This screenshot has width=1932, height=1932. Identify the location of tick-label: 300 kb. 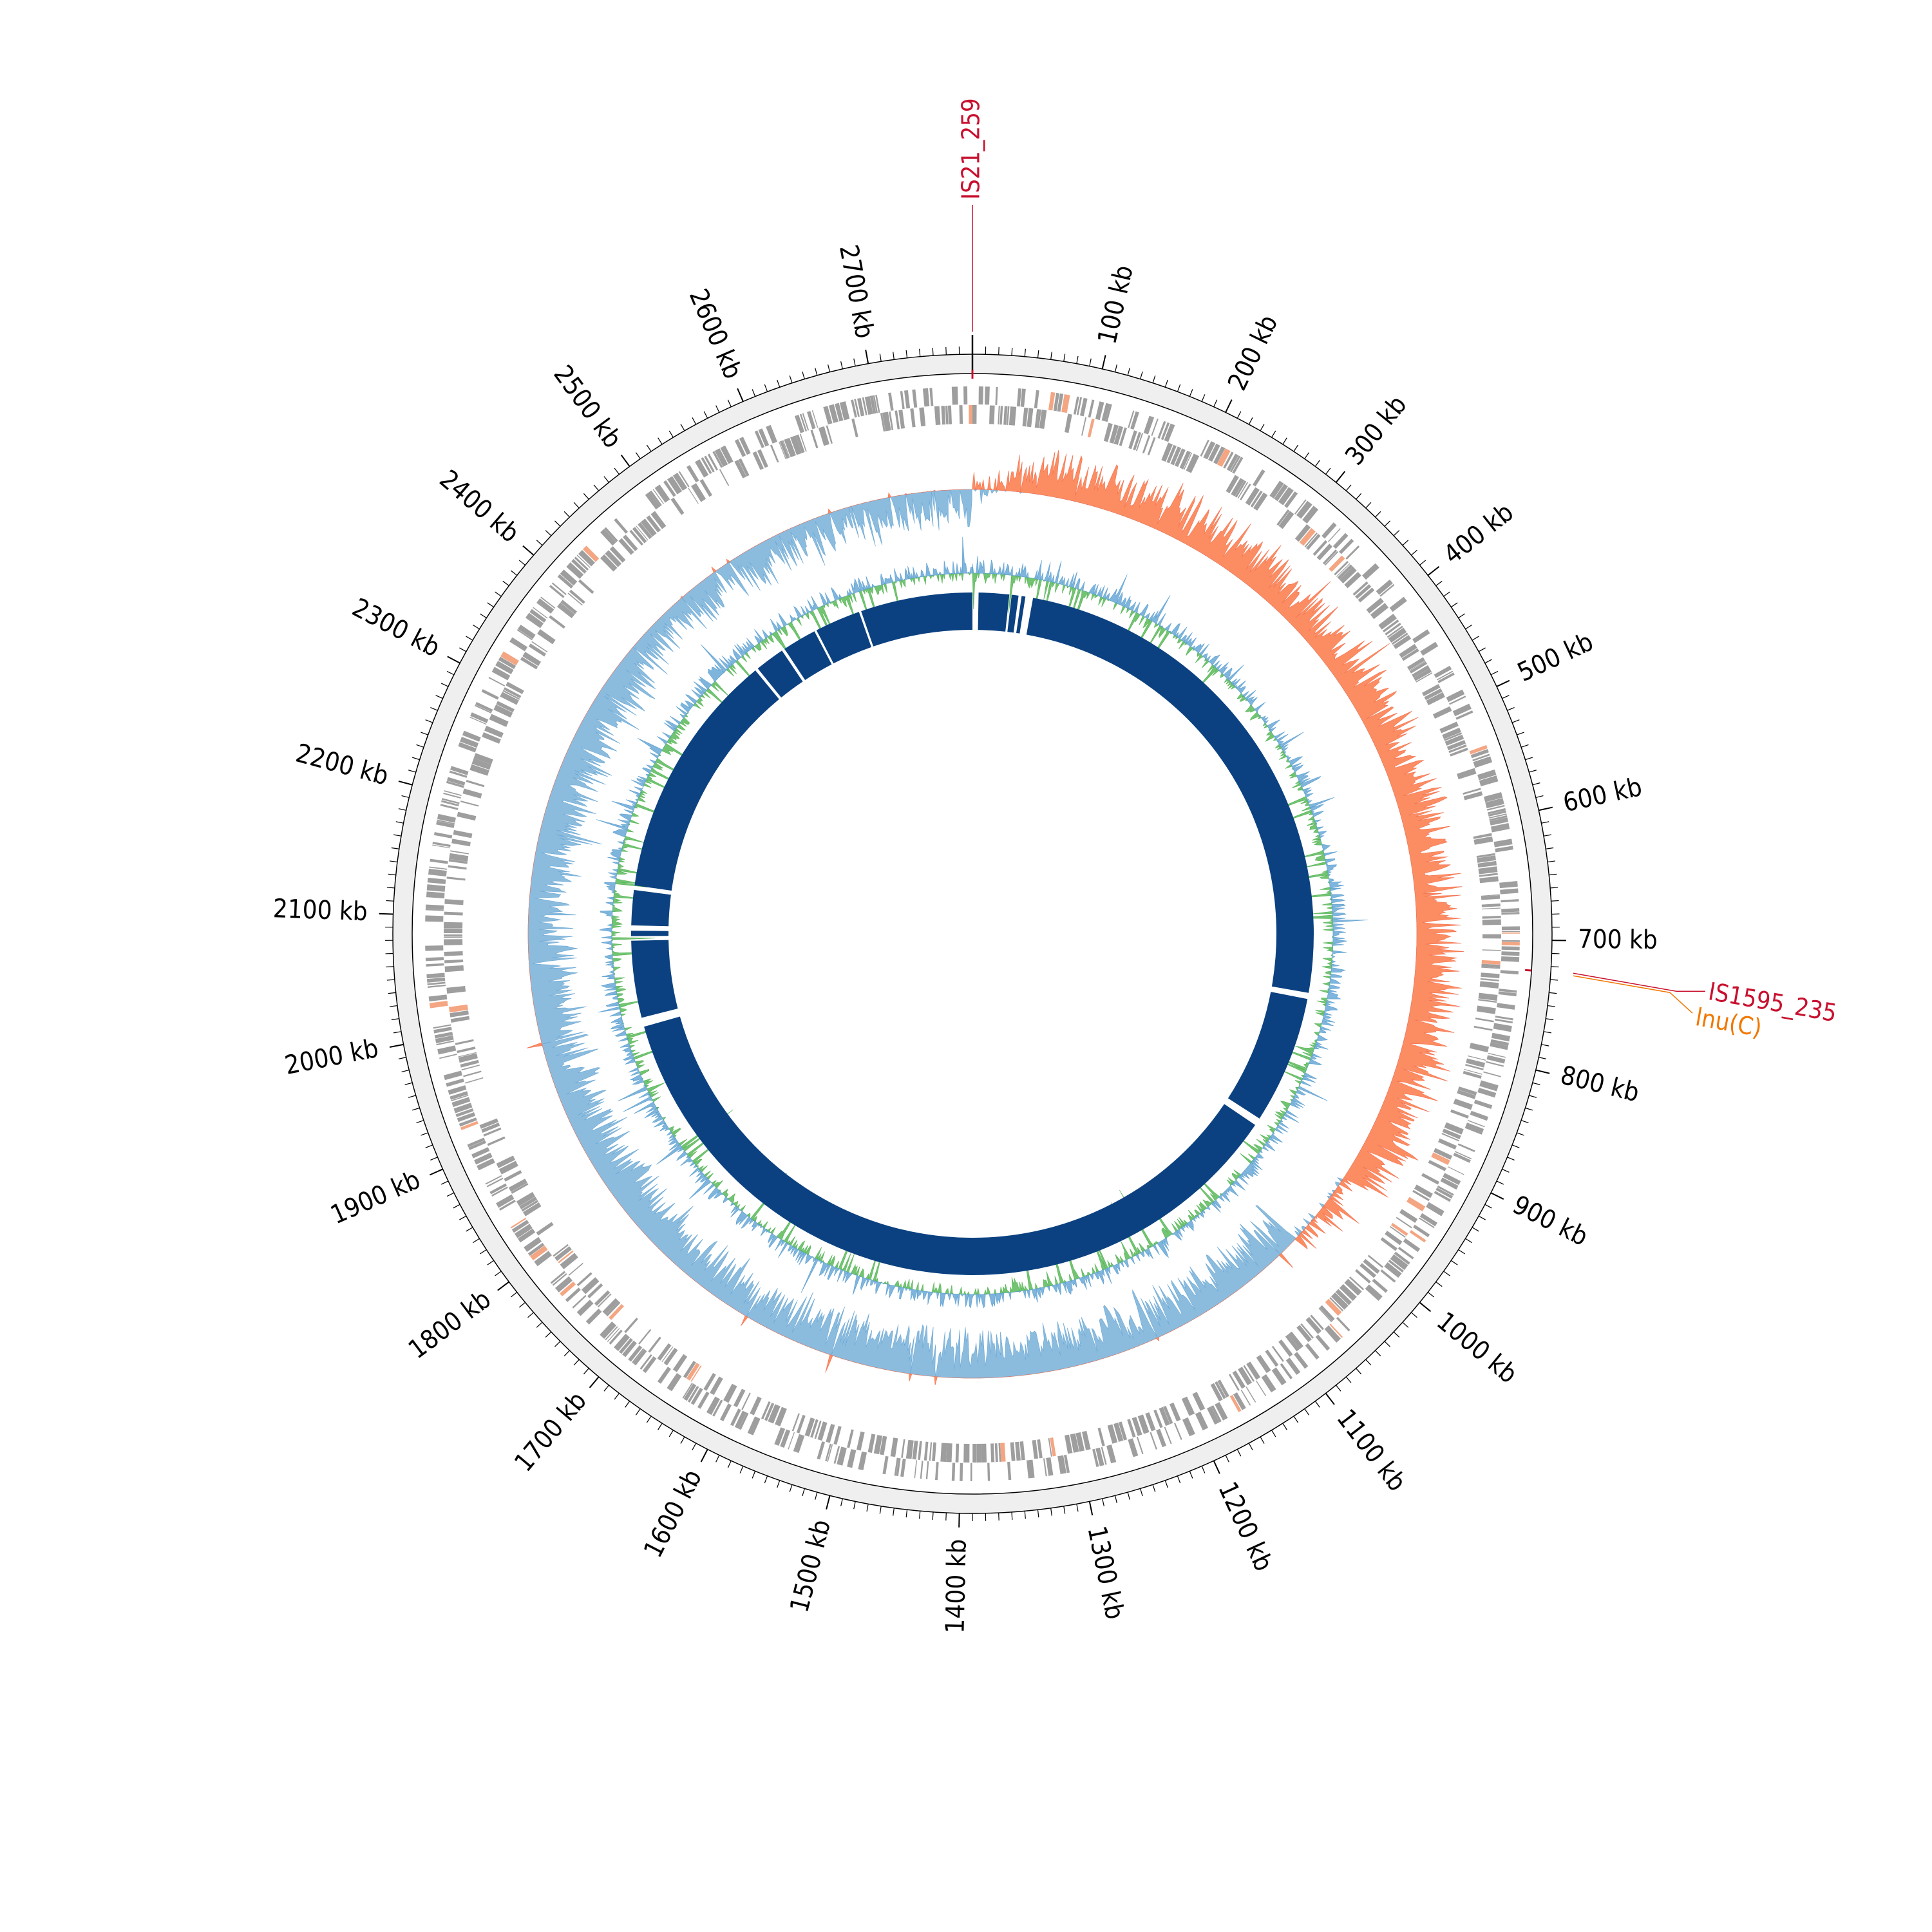
(1376, 431).